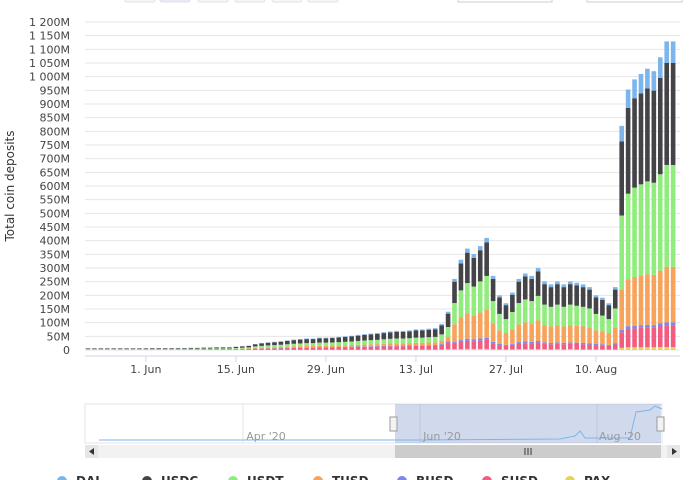 This screenshot has width=690, height=480. What do you see at coordinates (425, 477) in the screenshot?
I see `legend-item: BUSD` at bounding box center [425, 477].